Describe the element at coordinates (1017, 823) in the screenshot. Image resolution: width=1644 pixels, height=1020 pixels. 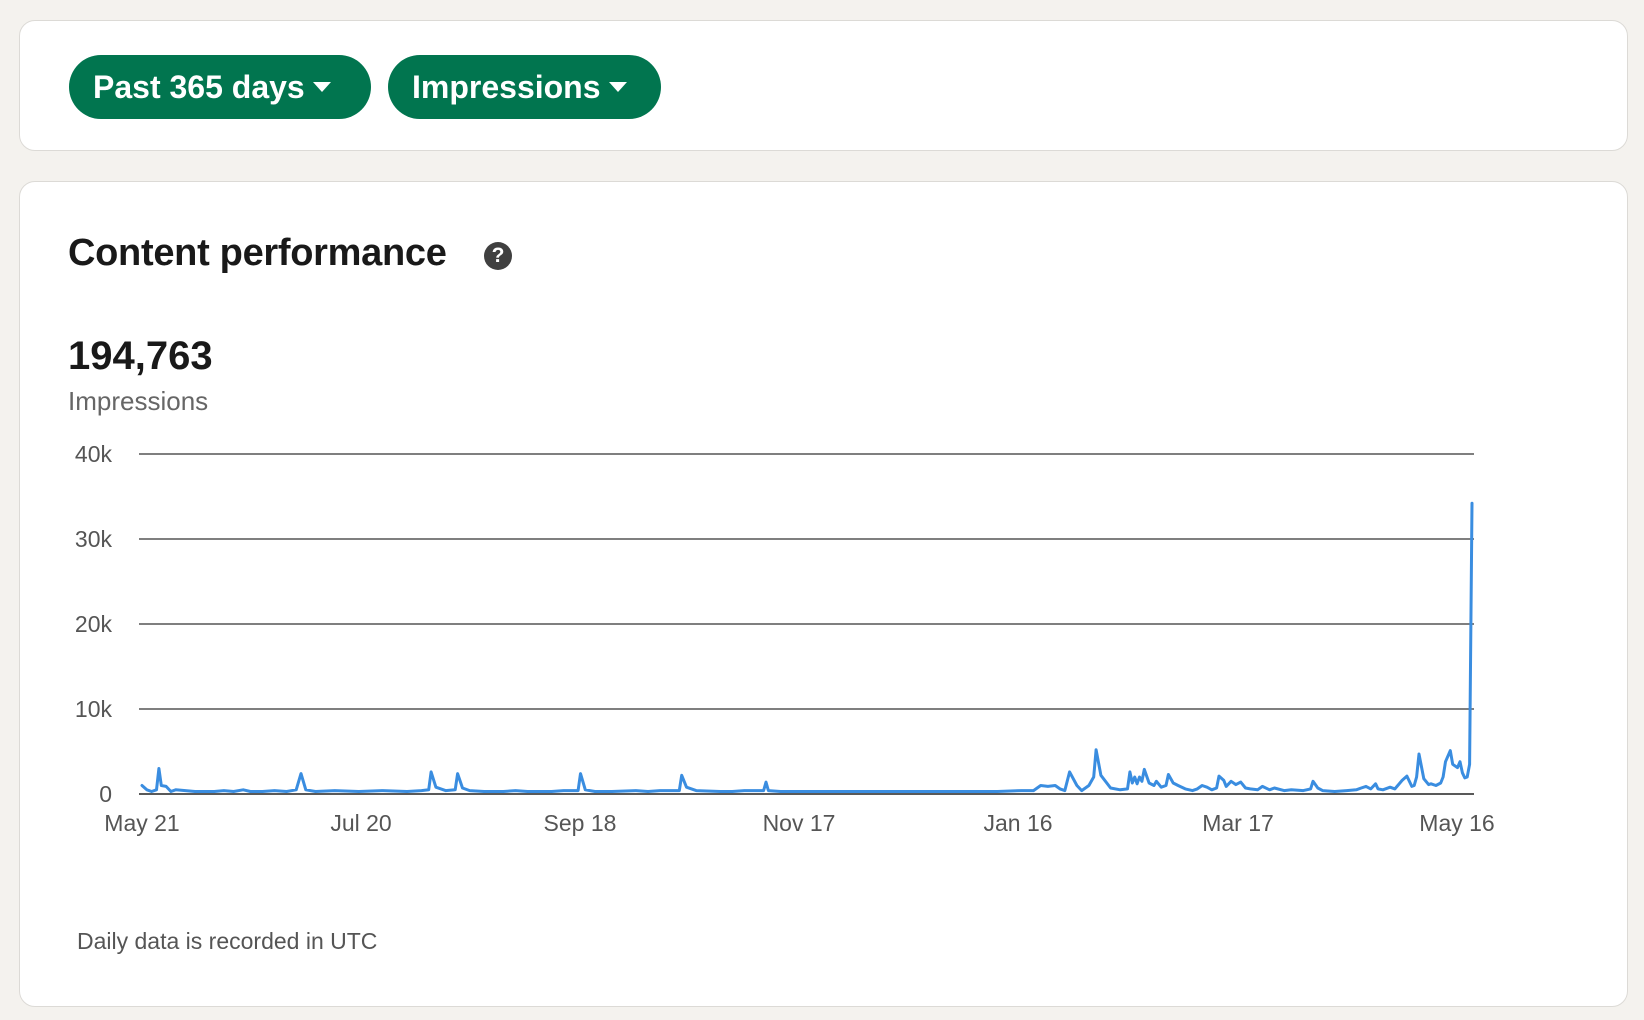
I see `x-tick-label: Jan 16` at that location.